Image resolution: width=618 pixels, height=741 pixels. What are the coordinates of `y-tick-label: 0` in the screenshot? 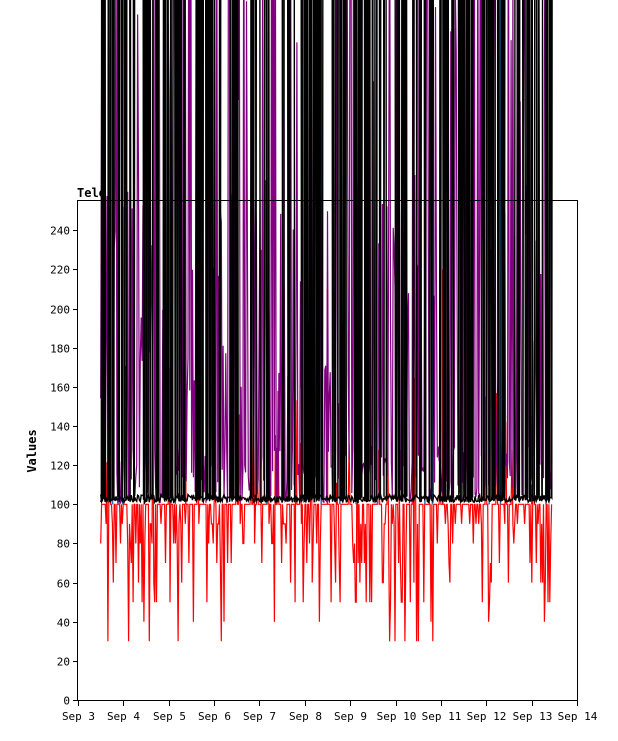 It's located at (66, 701).